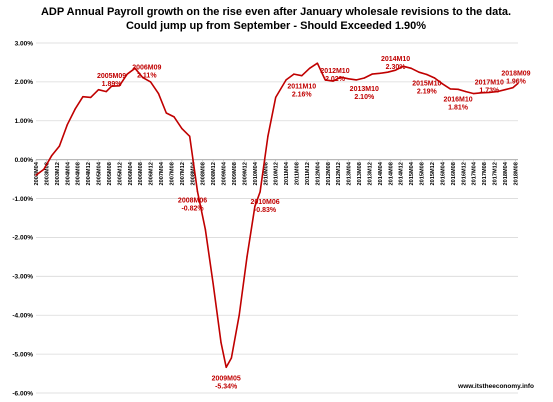 This screenshot has height=402, width=553. I want to click on x-tick-label: 2016M08, so click(454, 173).